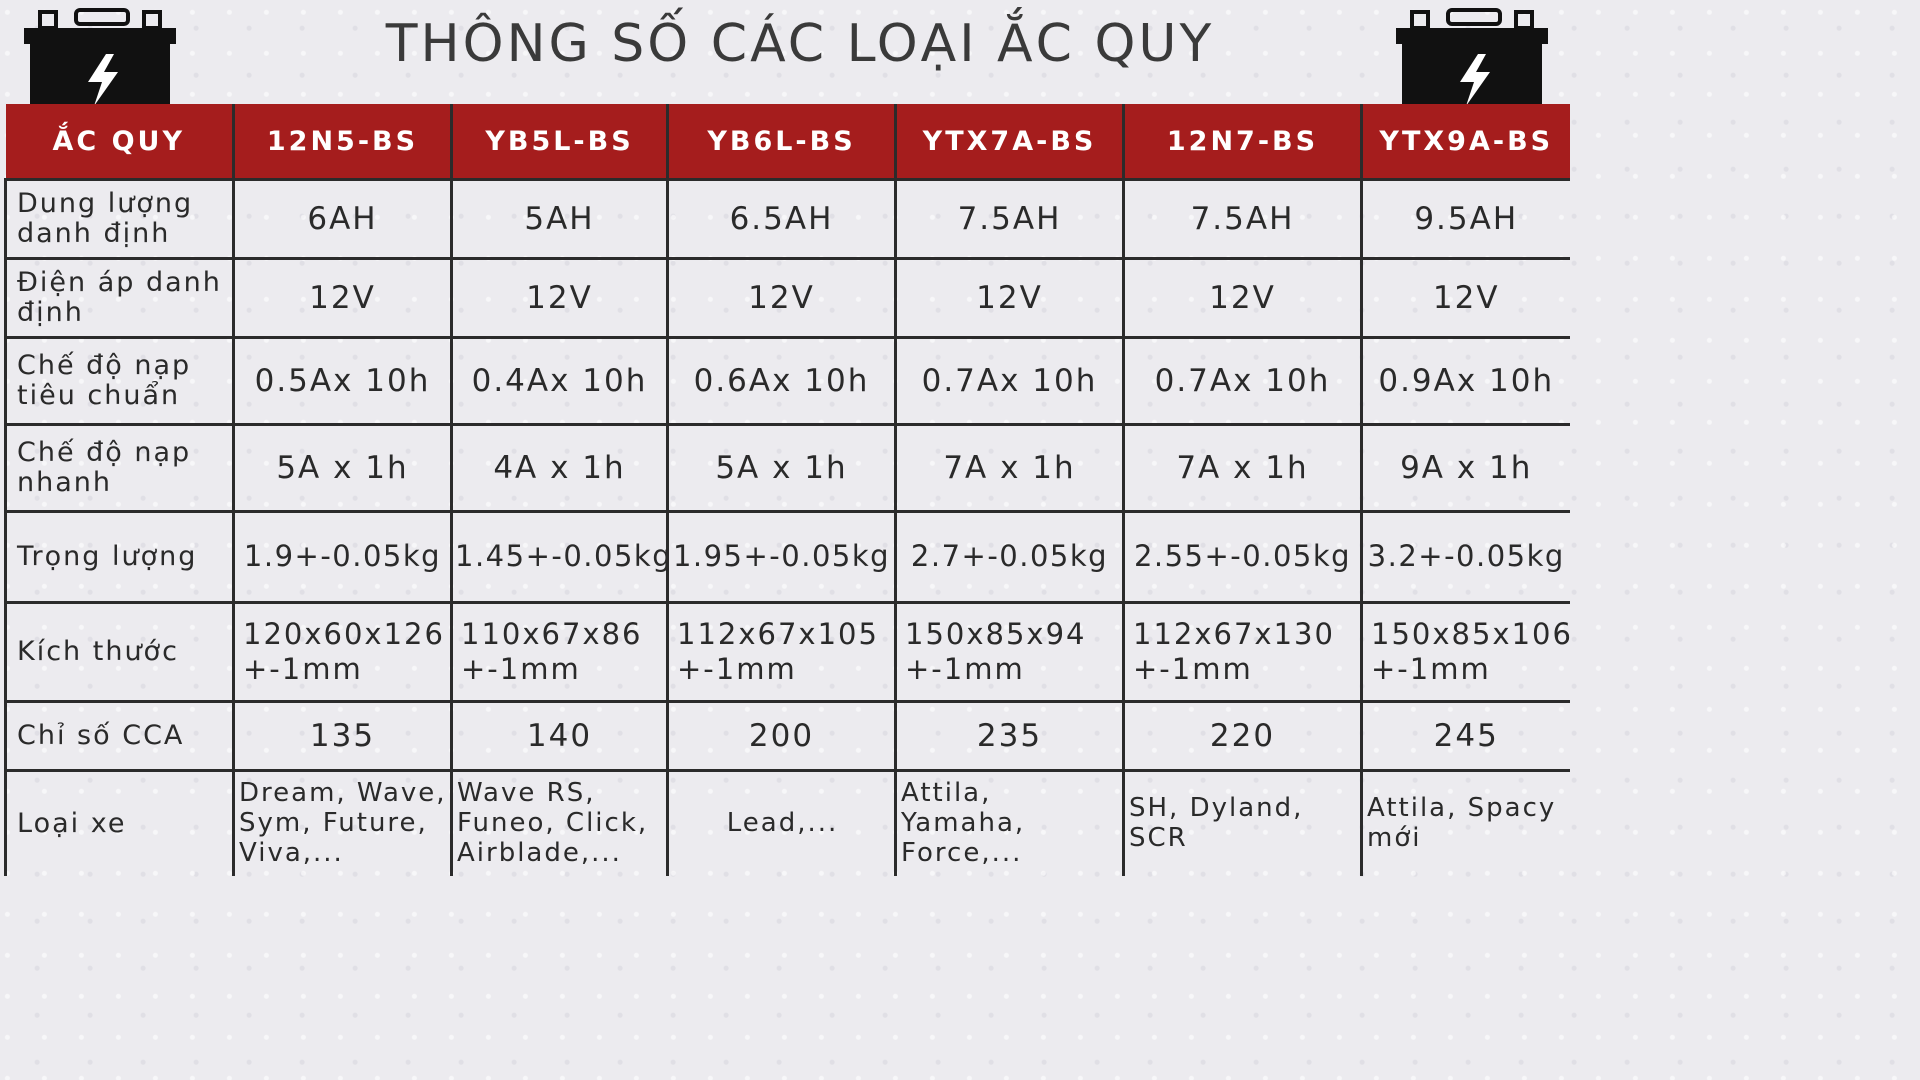 Image resolution: width=1920 pixels, height=1080 pixels. Describe the element at coordinates (560, 142) in the screenshot. I see `header-model: YB5L-BS` at that location.